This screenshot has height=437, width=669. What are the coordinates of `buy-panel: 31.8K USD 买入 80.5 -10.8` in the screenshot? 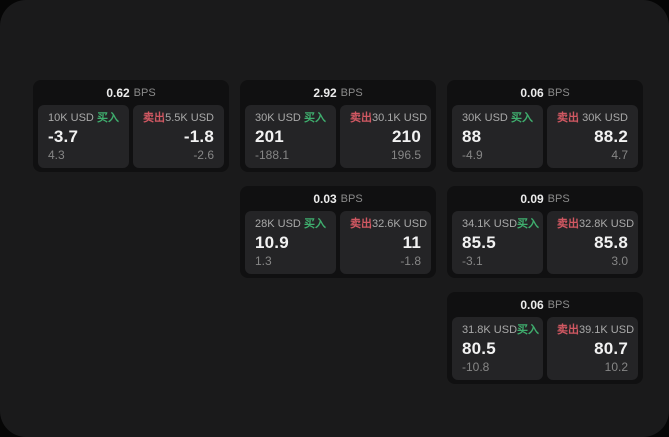 It's located at (497, 348).